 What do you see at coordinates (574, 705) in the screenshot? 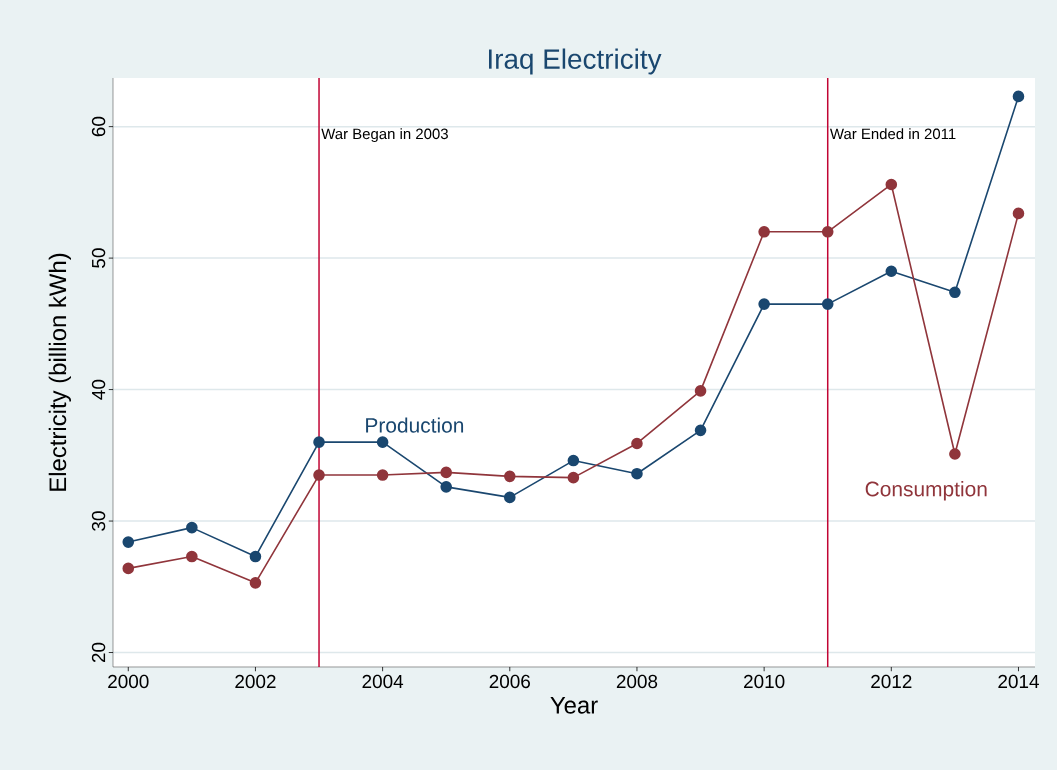
I see `x-axis-title: Year` at bounding box center [574, 705].